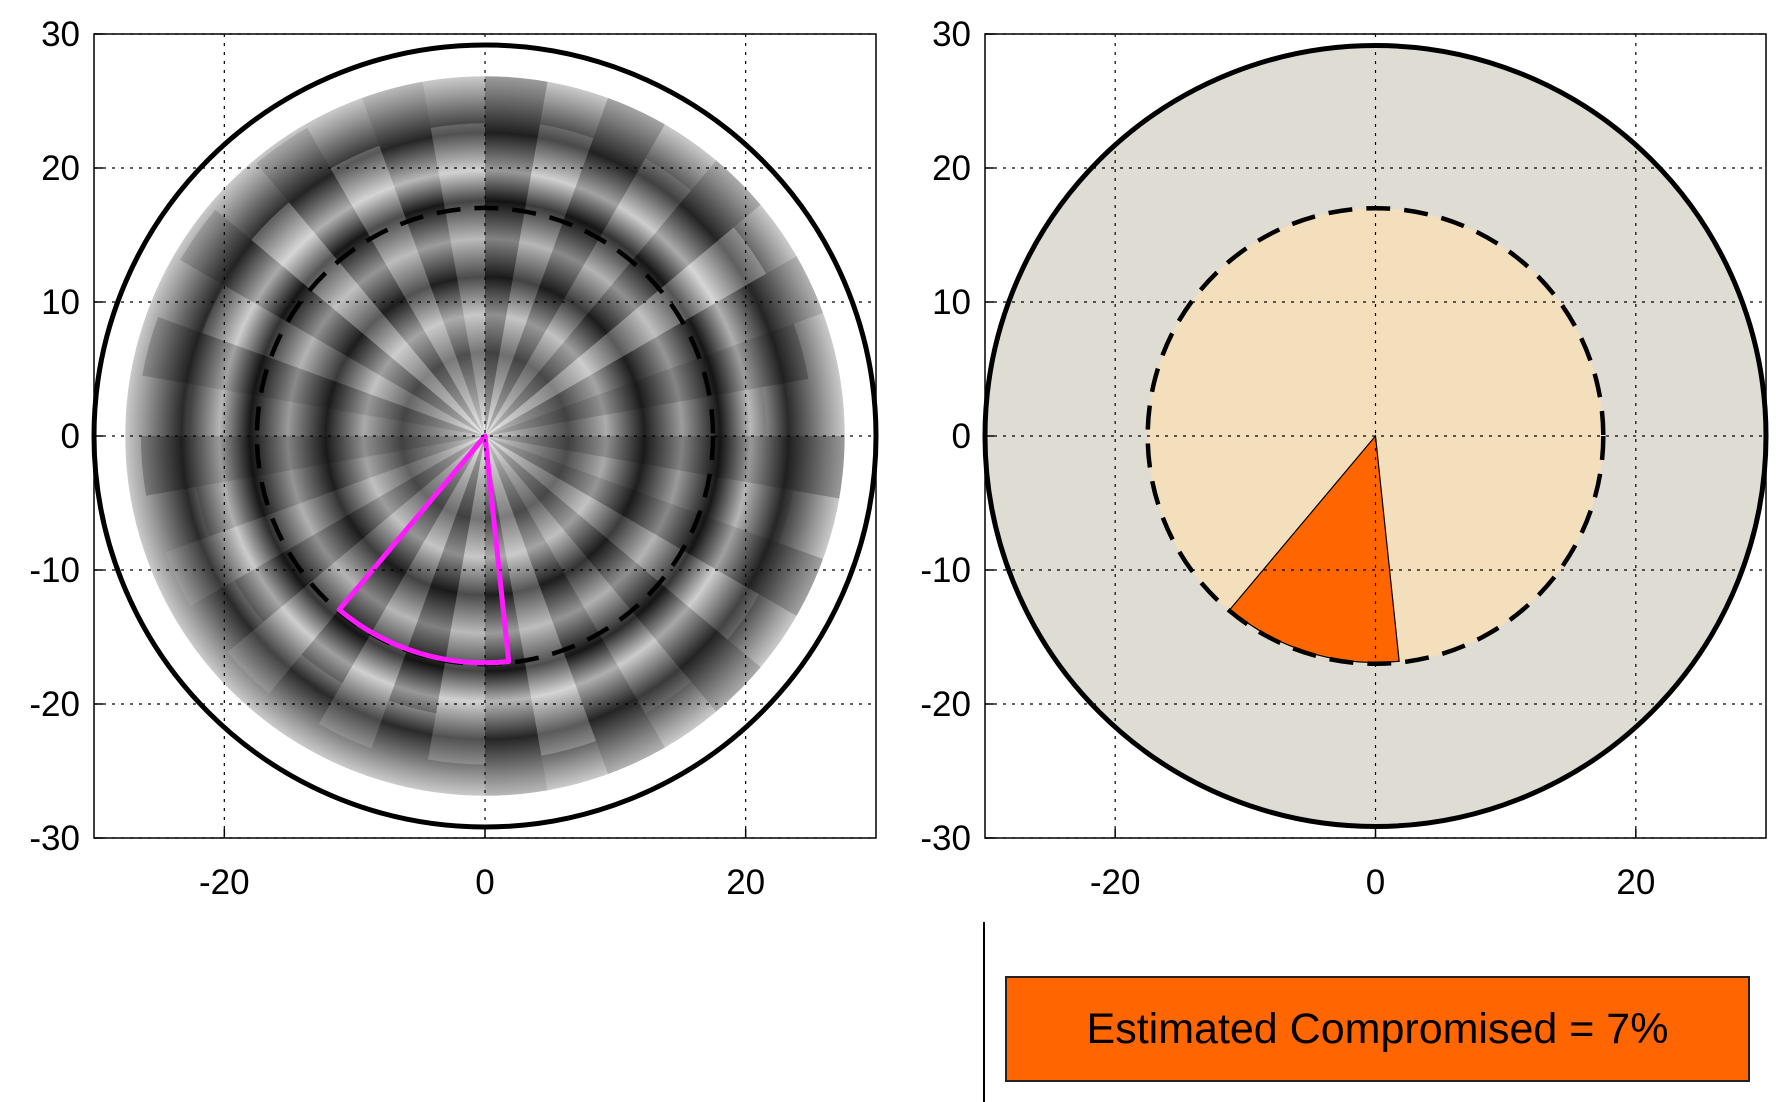  What do you see at coordinates (1375, 436) in the screenshot?
I see `inner-dashed-circle` at bounding box center [1375, 436].